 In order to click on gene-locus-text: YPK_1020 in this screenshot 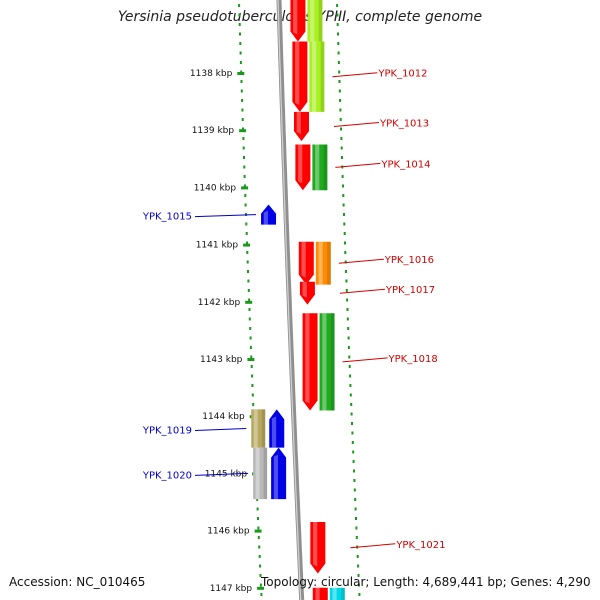, I will do `click(167, 475)`.